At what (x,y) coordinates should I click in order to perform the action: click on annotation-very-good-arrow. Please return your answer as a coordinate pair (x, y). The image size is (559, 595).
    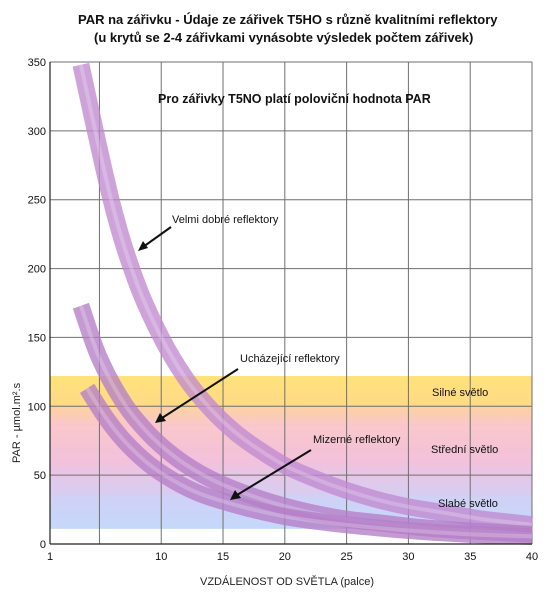
    Looking at the image, I should click on (157, 237).